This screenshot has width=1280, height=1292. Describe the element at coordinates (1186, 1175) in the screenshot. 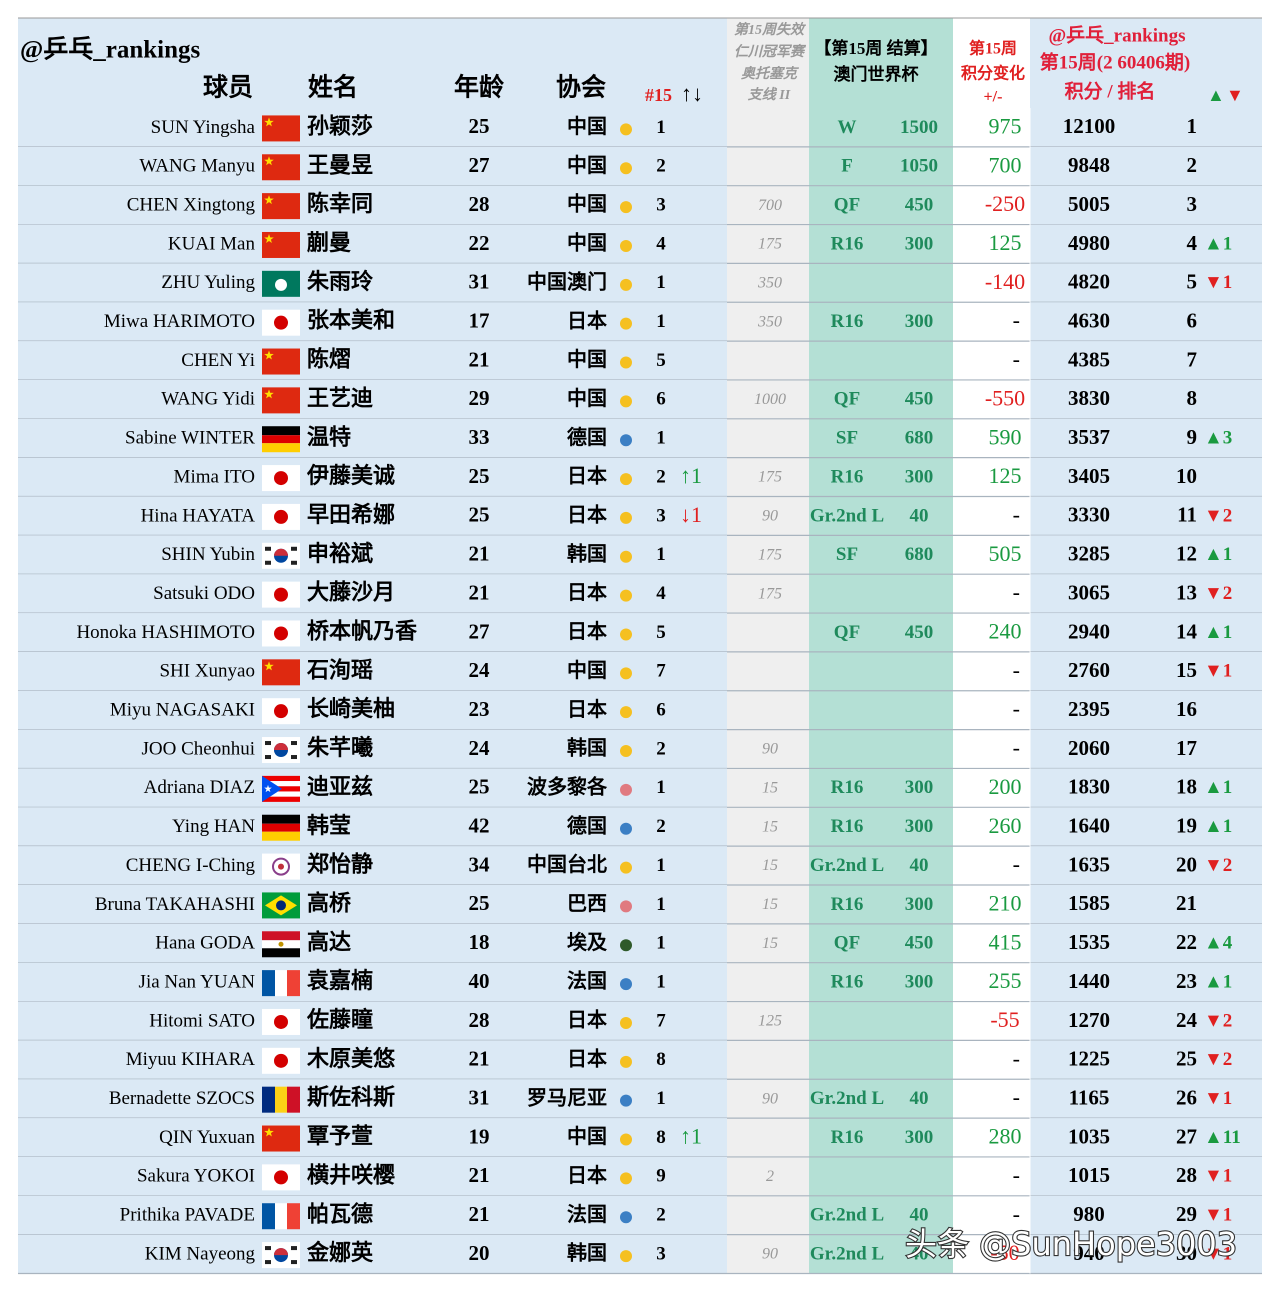

I see `rank: 28` at that location.